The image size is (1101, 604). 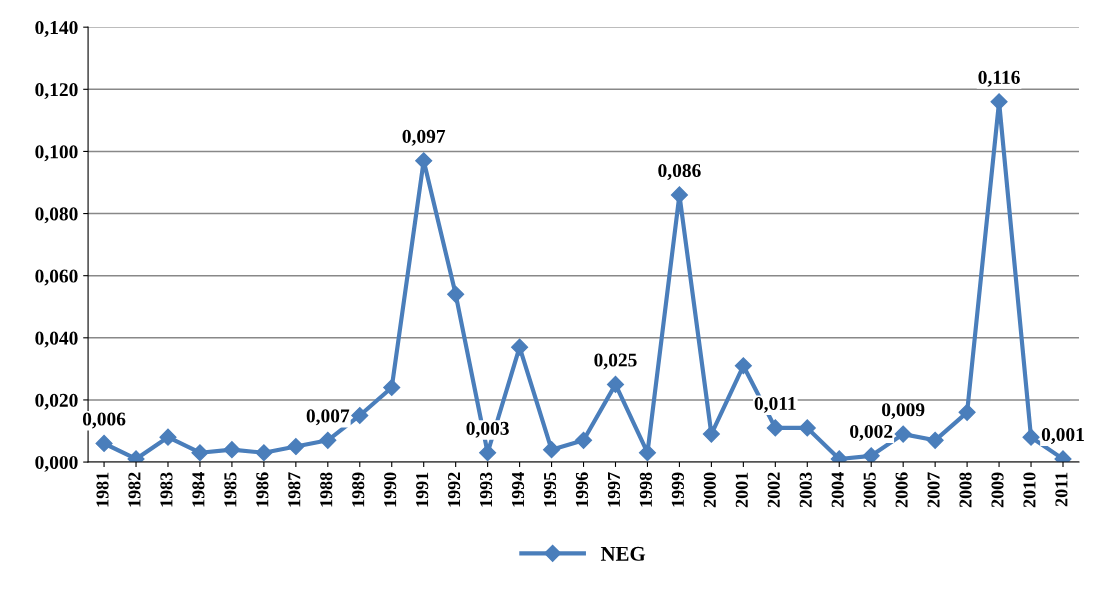 I want to click on y-tick-label: 0,060, so click(x=56, y=277).